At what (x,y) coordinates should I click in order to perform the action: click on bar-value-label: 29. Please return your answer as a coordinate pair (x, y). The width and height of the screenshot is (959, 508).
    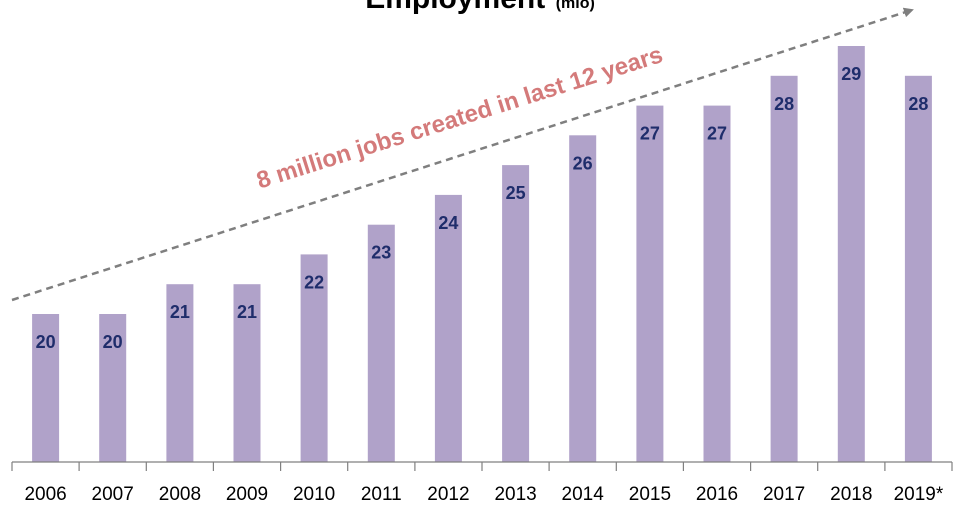
    Looking at the image, I should click on (851, 74).